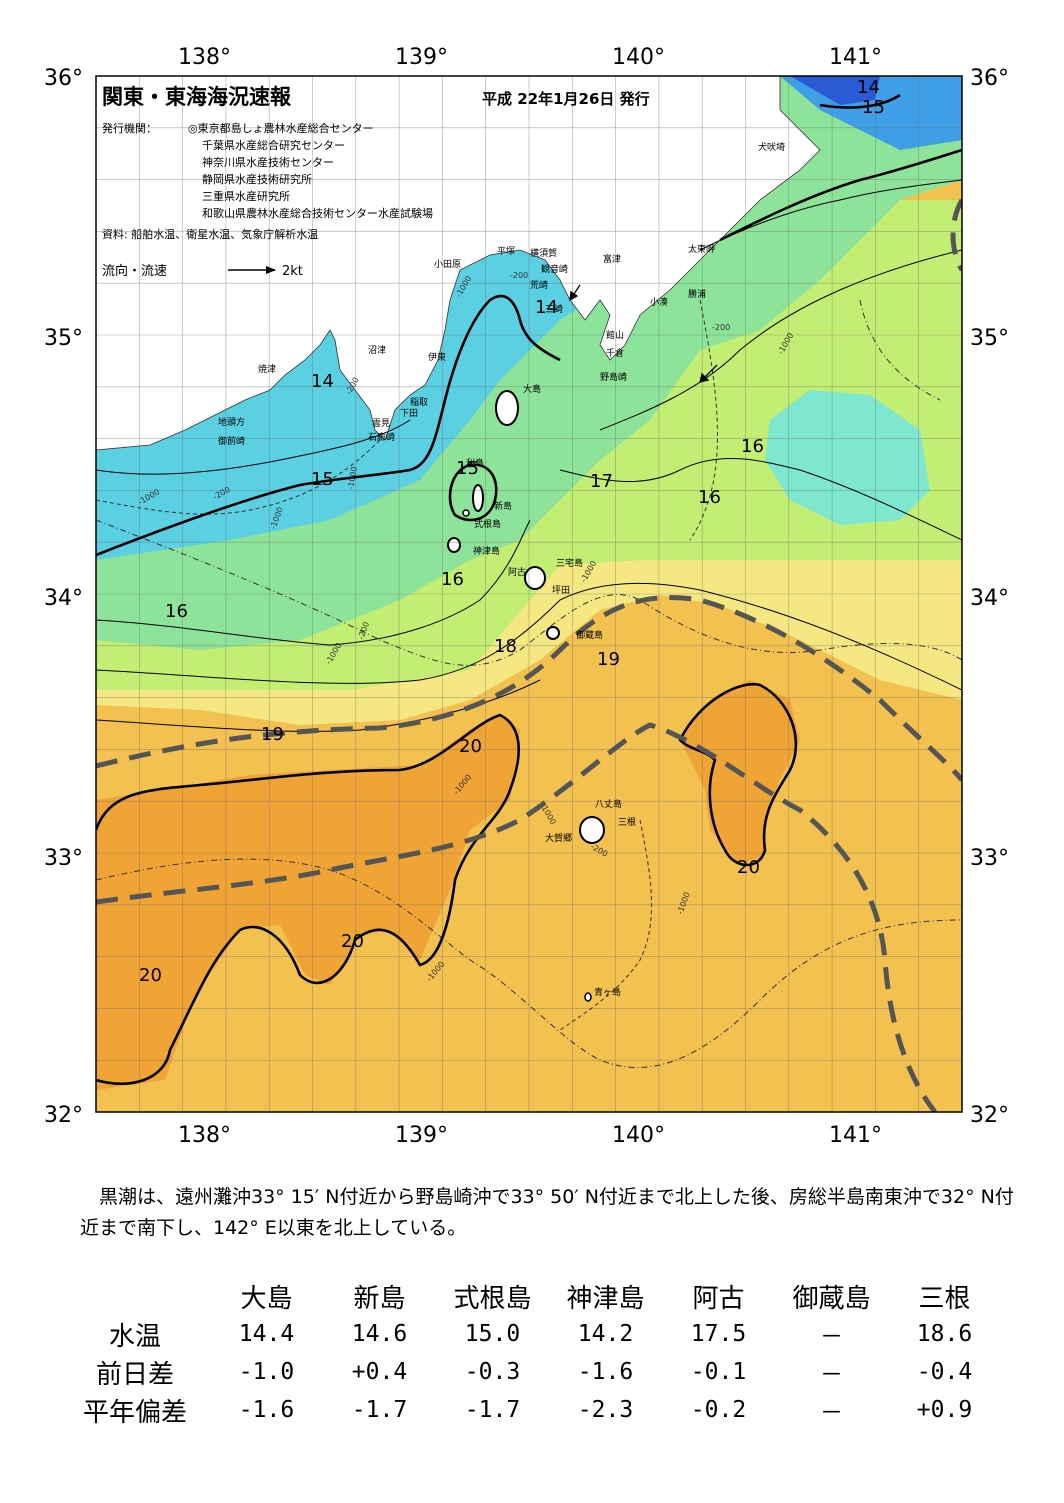  What do you see at coordinates (530, 57) in the screenshot?
I see `lon-labels-top: 138° 139° 140° 141°` at bounding box center [530, 57].